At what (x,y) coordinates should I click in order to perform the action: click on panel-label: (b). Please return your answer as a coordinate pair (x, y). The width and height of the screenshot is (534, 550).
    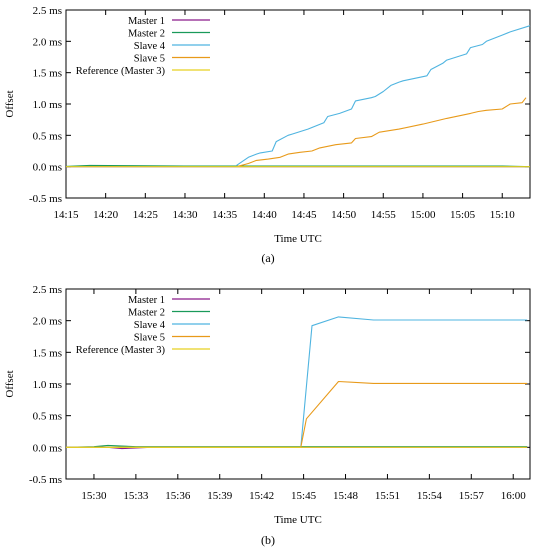
    Looking at the image, I should click on (268, 540).